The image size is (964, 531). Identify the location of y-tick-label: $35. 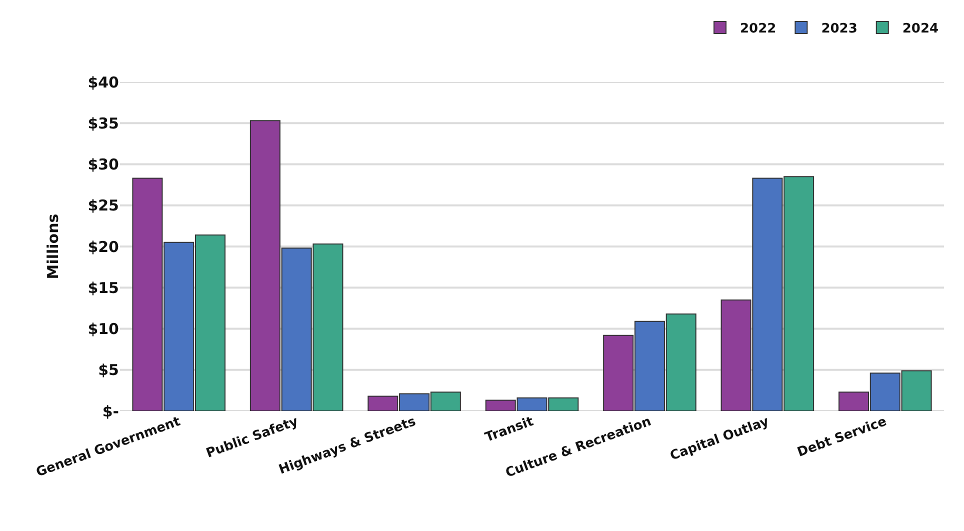
(103, 123).